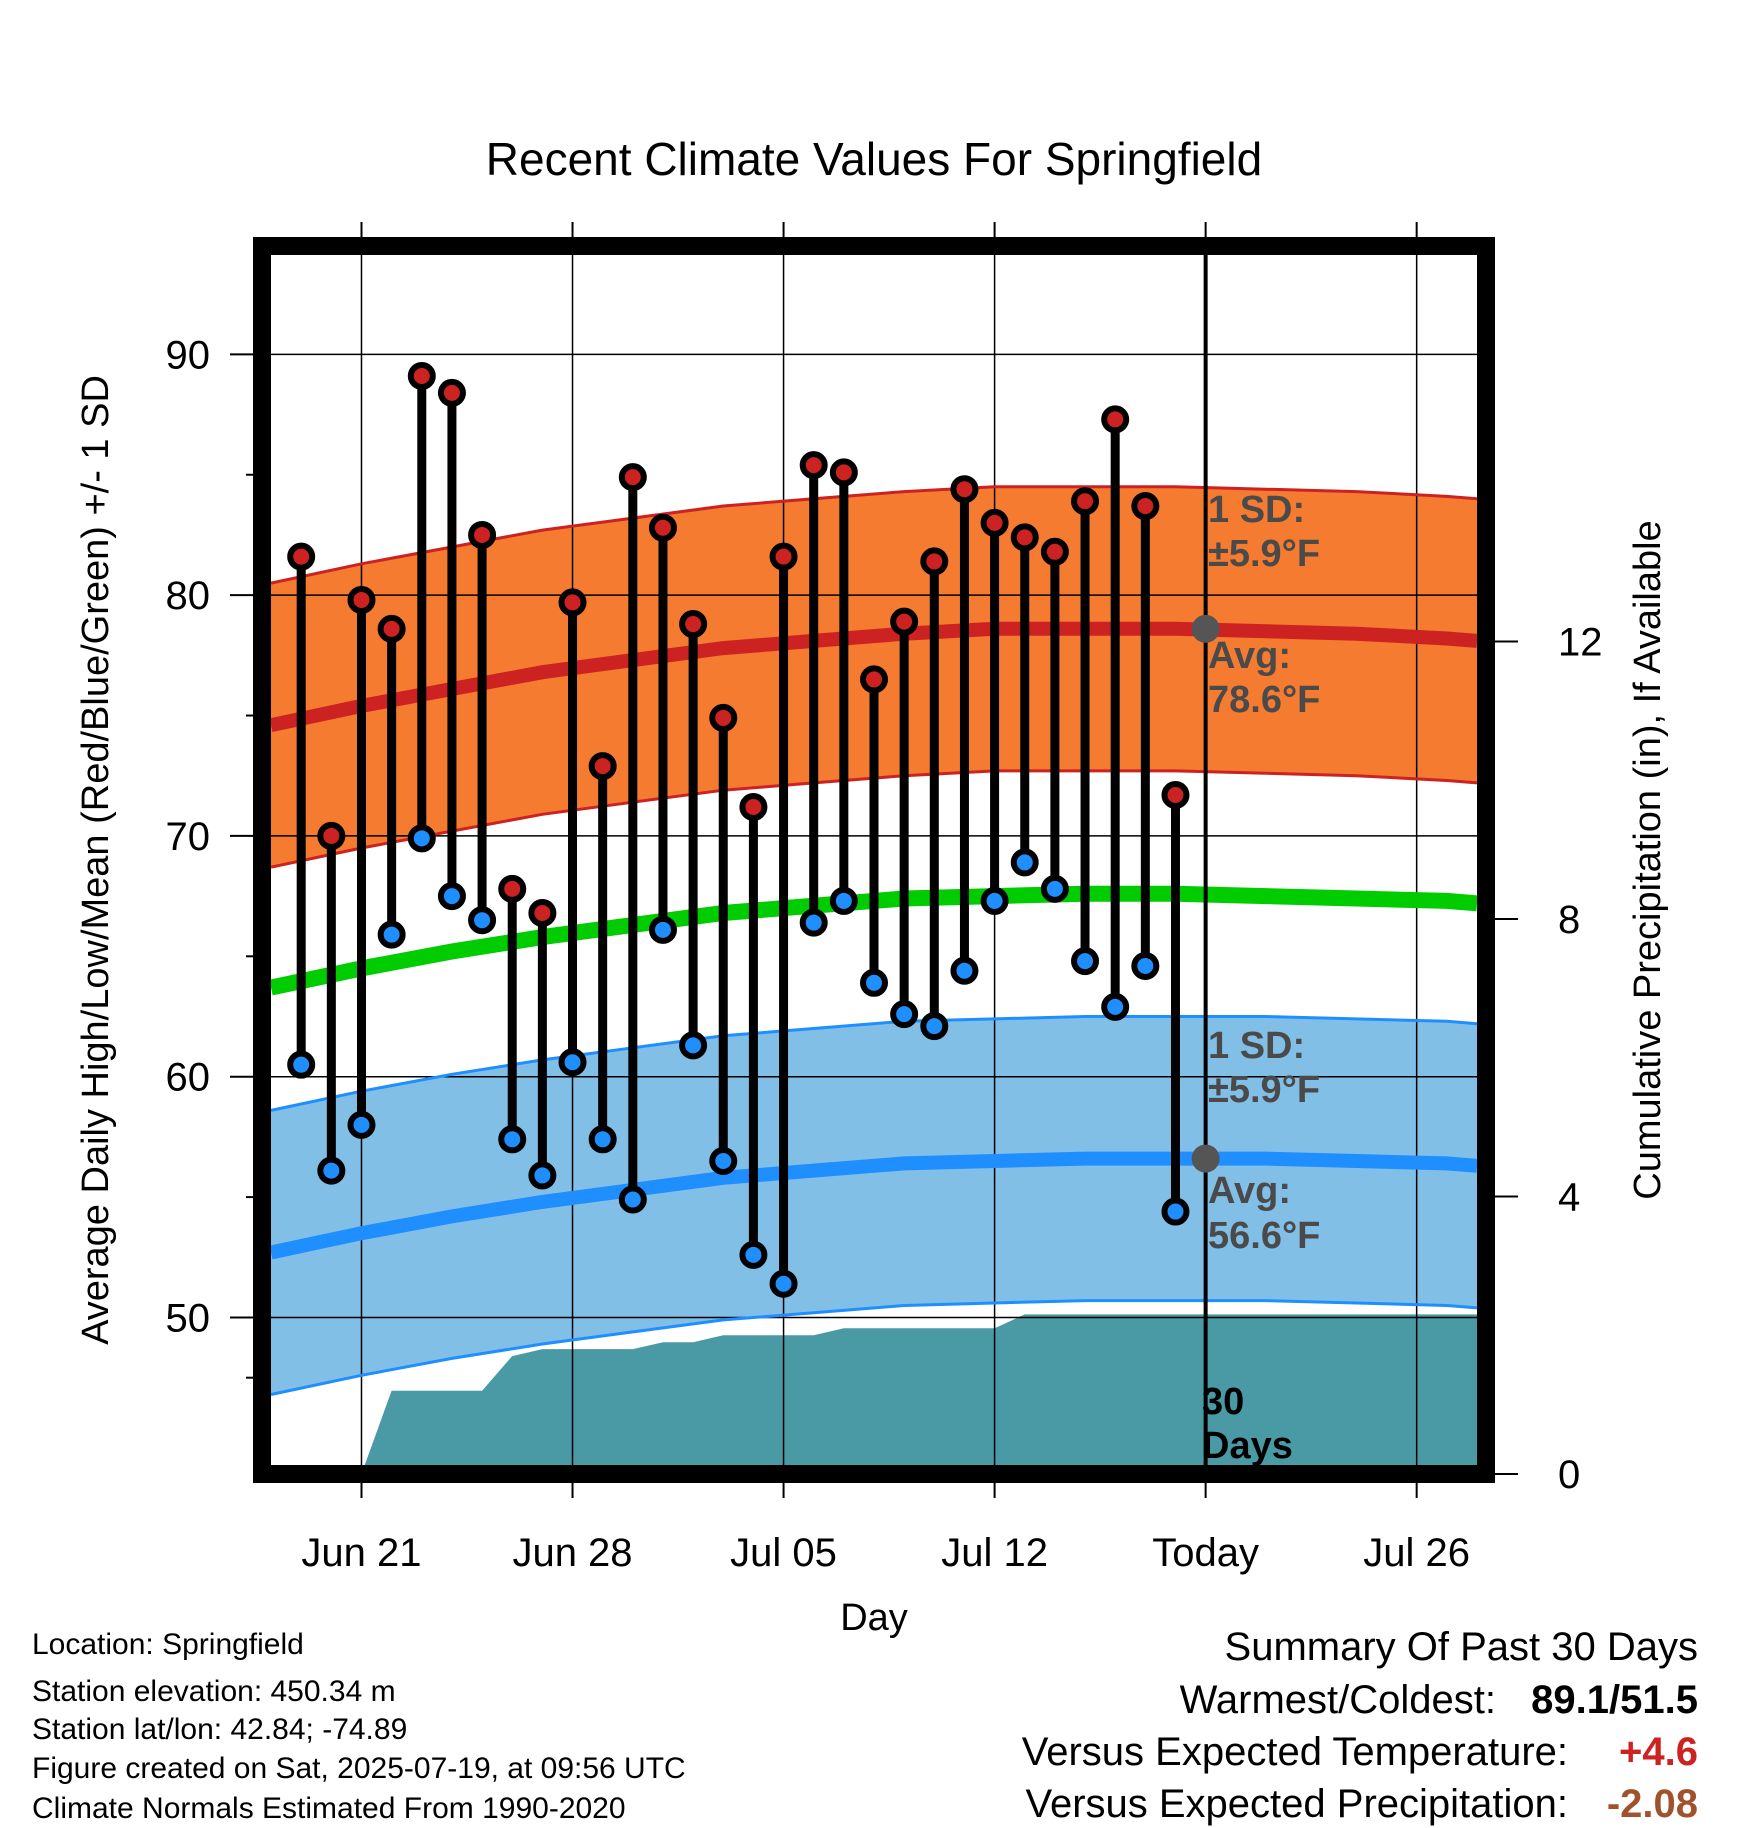 The image size is (1748, 1828). Describe the element at coordinates (1223, 1402) in the screenshot. I see `days-count-label: 30` at that location.